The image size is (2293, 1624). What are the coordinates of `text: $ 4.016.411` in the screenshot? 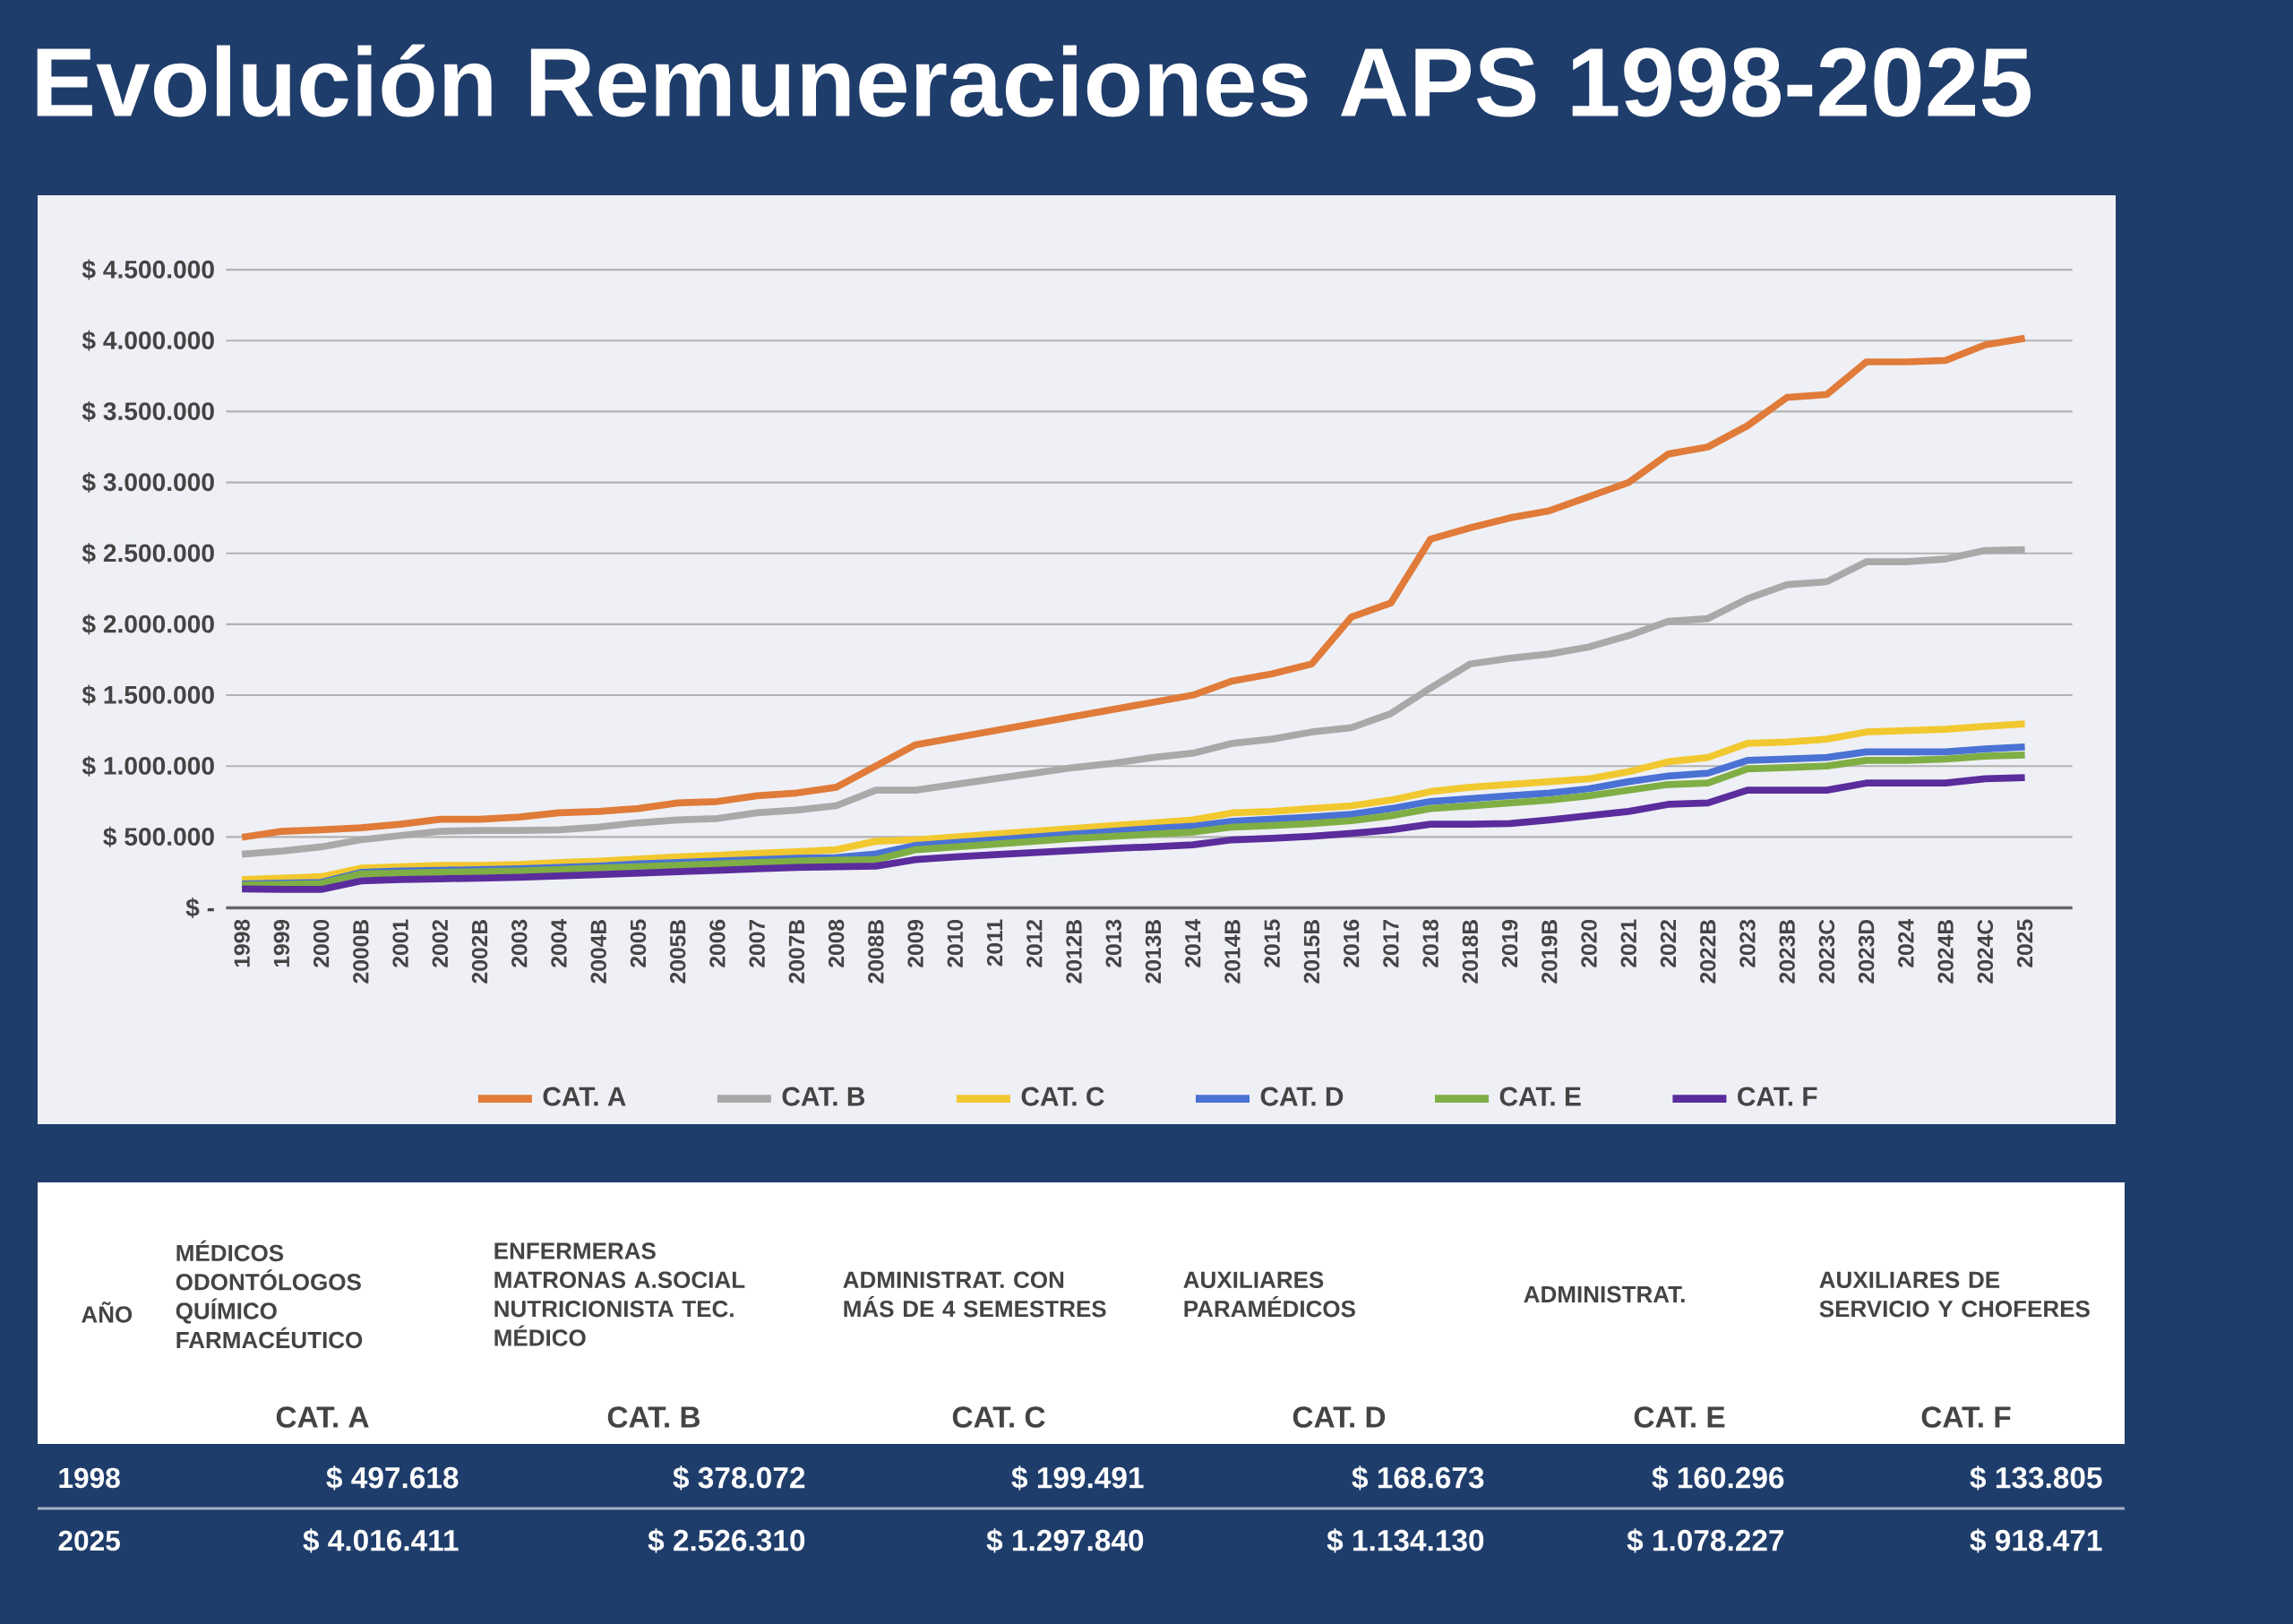 It's located at (381, 1540).